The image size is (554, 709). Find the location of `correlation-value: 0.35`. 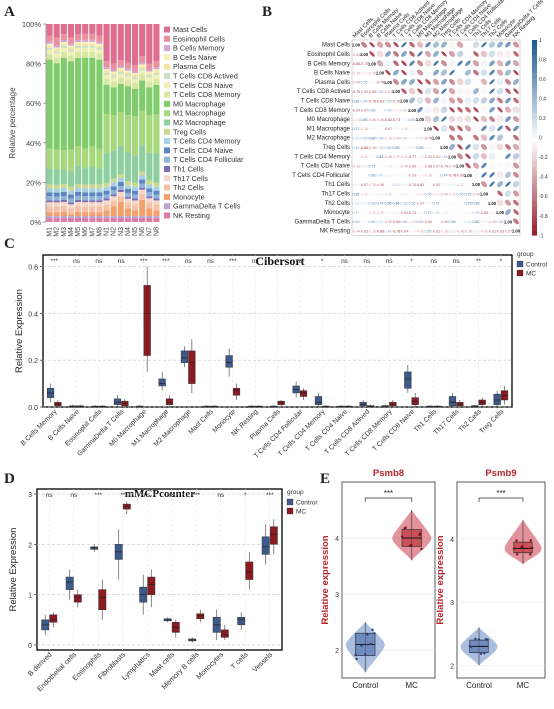

correlation-value: 0.35 is located at coordinates (436, 213).